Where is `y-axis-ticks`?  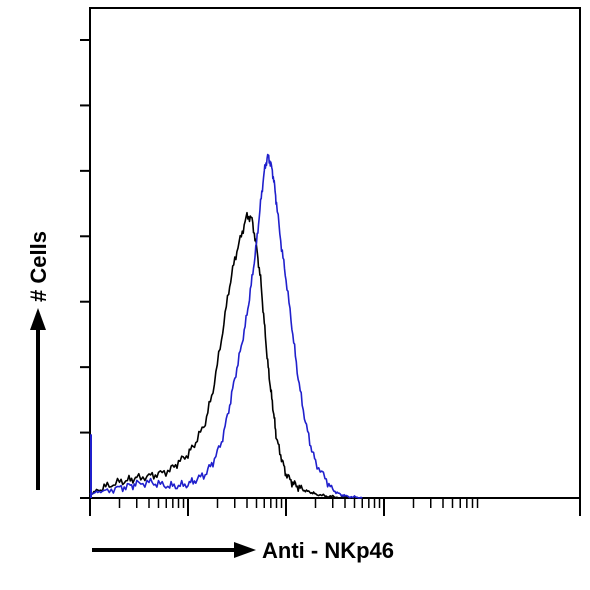
y-axis-ticks is located at coordinates (85, 269).